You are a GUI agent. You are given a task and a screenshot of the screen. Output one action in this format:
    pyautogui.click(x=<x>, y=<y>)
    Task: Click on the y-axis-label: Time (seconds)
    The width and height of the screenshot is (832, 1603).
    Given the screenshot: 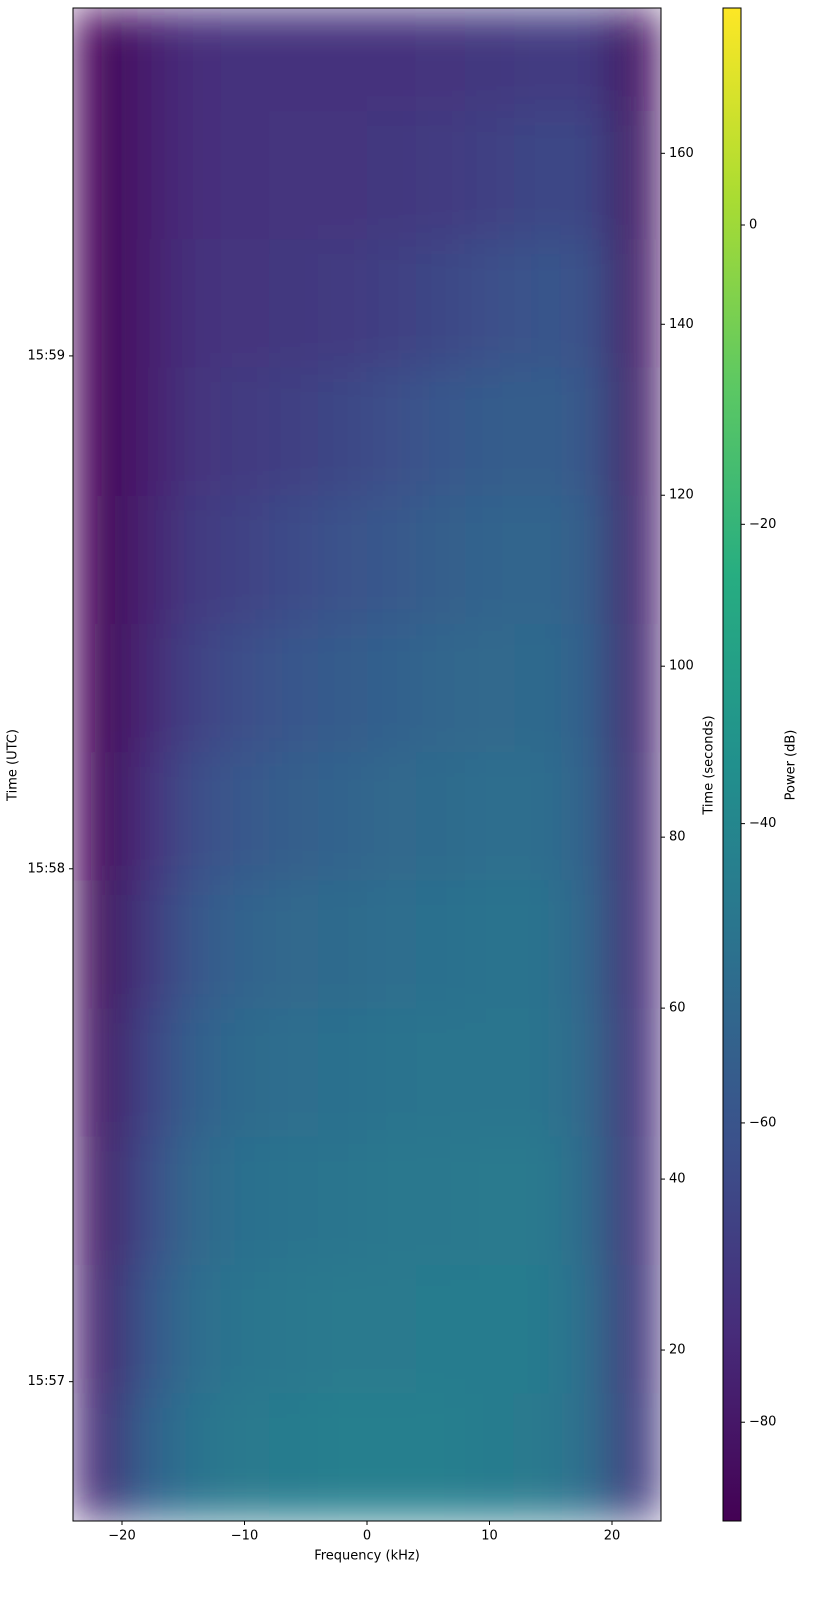 What is the action you would take?
    pyautogui.click(x=709, y=765)
    